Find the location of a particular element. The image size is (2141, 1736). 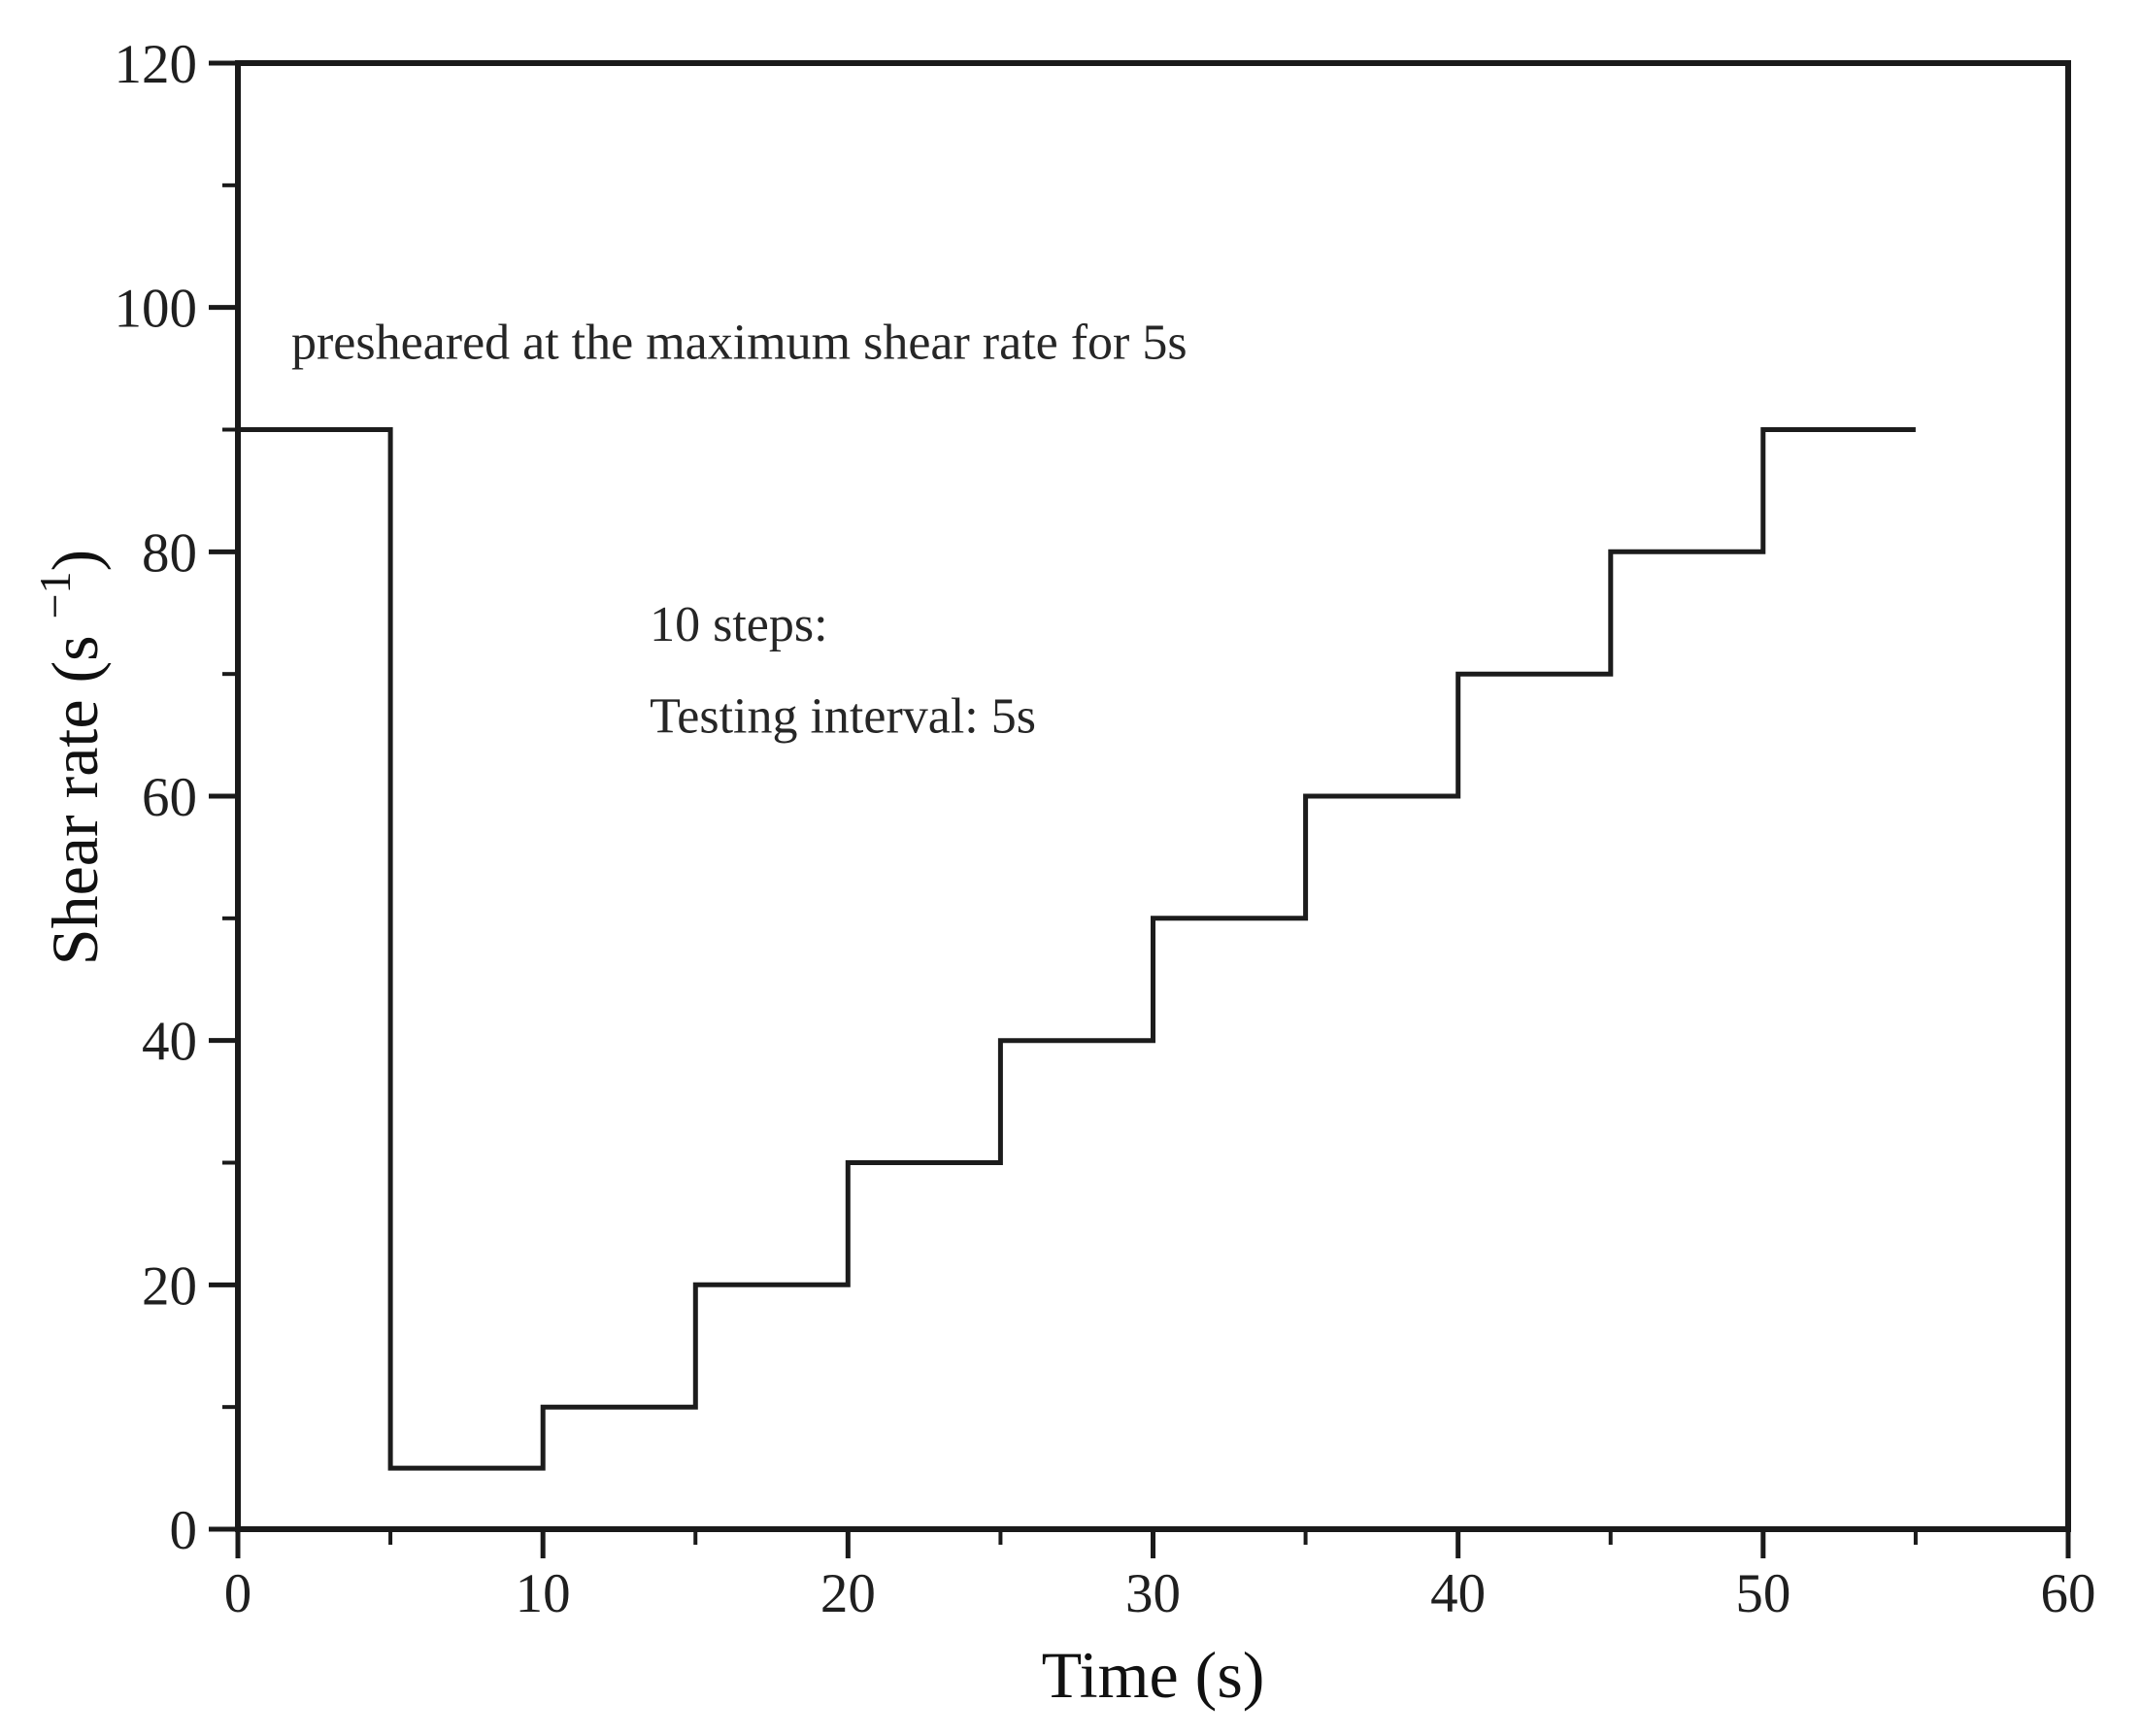

x-tick-label: 0 is located at coordinates (238, 1594).